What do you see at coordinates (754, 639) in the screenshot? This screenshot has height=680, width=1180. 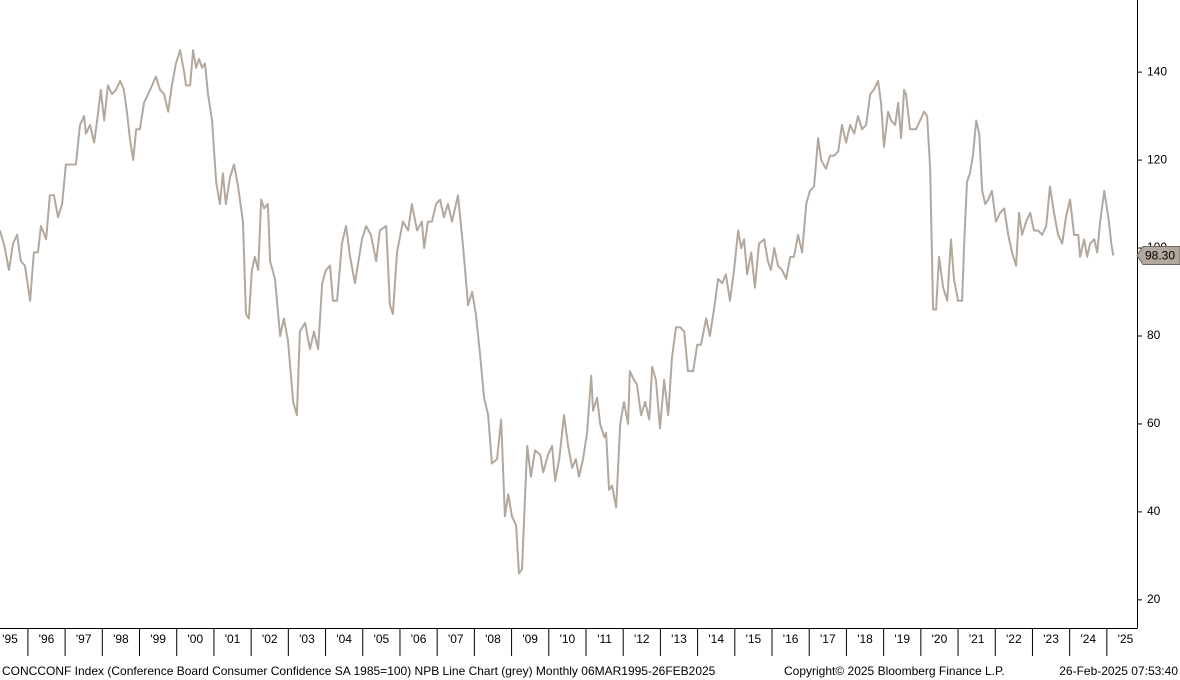 I see `x-tick-label: '15` at bounding box center [754, 639].